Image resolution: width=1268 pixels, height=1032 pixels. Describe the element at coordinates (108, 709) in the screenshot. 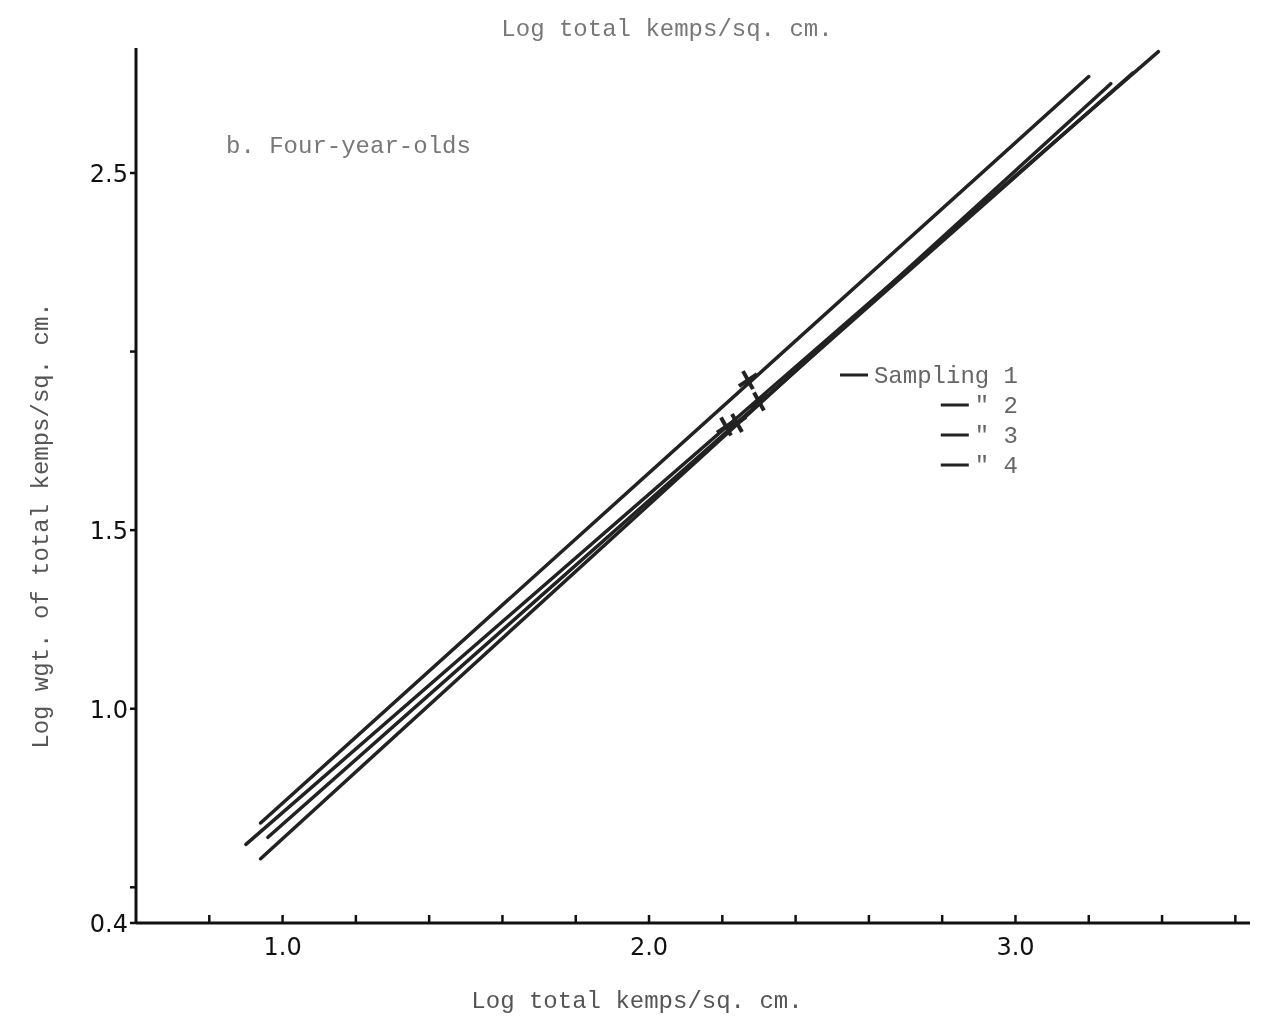

I see `y-tick-label: 1.0` at that location.